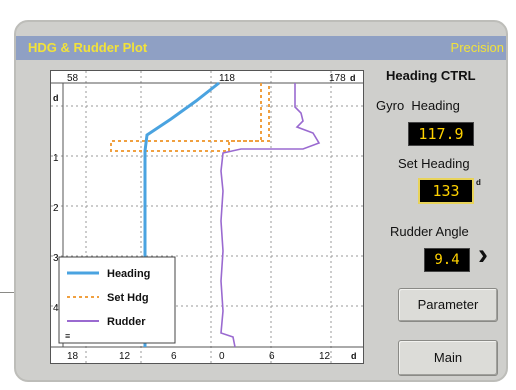 This screenshot has width=516, height=390. Describe the element at coordinates (354, 356) in the screenshot. I see `bottom-unit-mark: d` at that location.